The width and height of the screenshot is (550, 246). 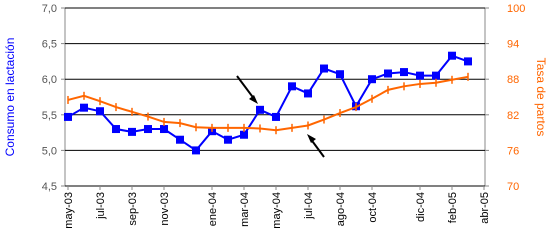 What do you see at coordinates (453, 207) in the screenshot?
I see `x-tick-label: feb-05` at bounding box center [453, 207].